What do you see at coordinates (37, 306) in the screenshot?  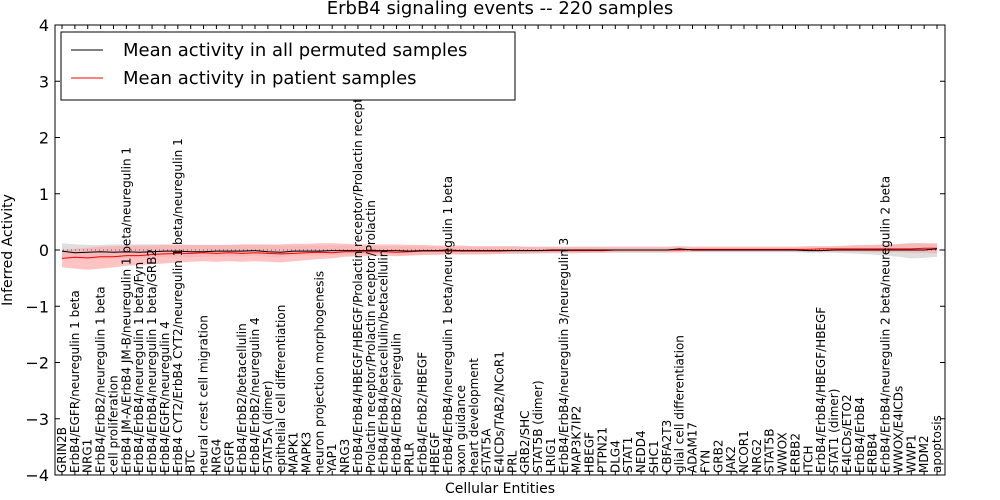 I see `y-tick-label: −1` at bounding box center [37, 306].